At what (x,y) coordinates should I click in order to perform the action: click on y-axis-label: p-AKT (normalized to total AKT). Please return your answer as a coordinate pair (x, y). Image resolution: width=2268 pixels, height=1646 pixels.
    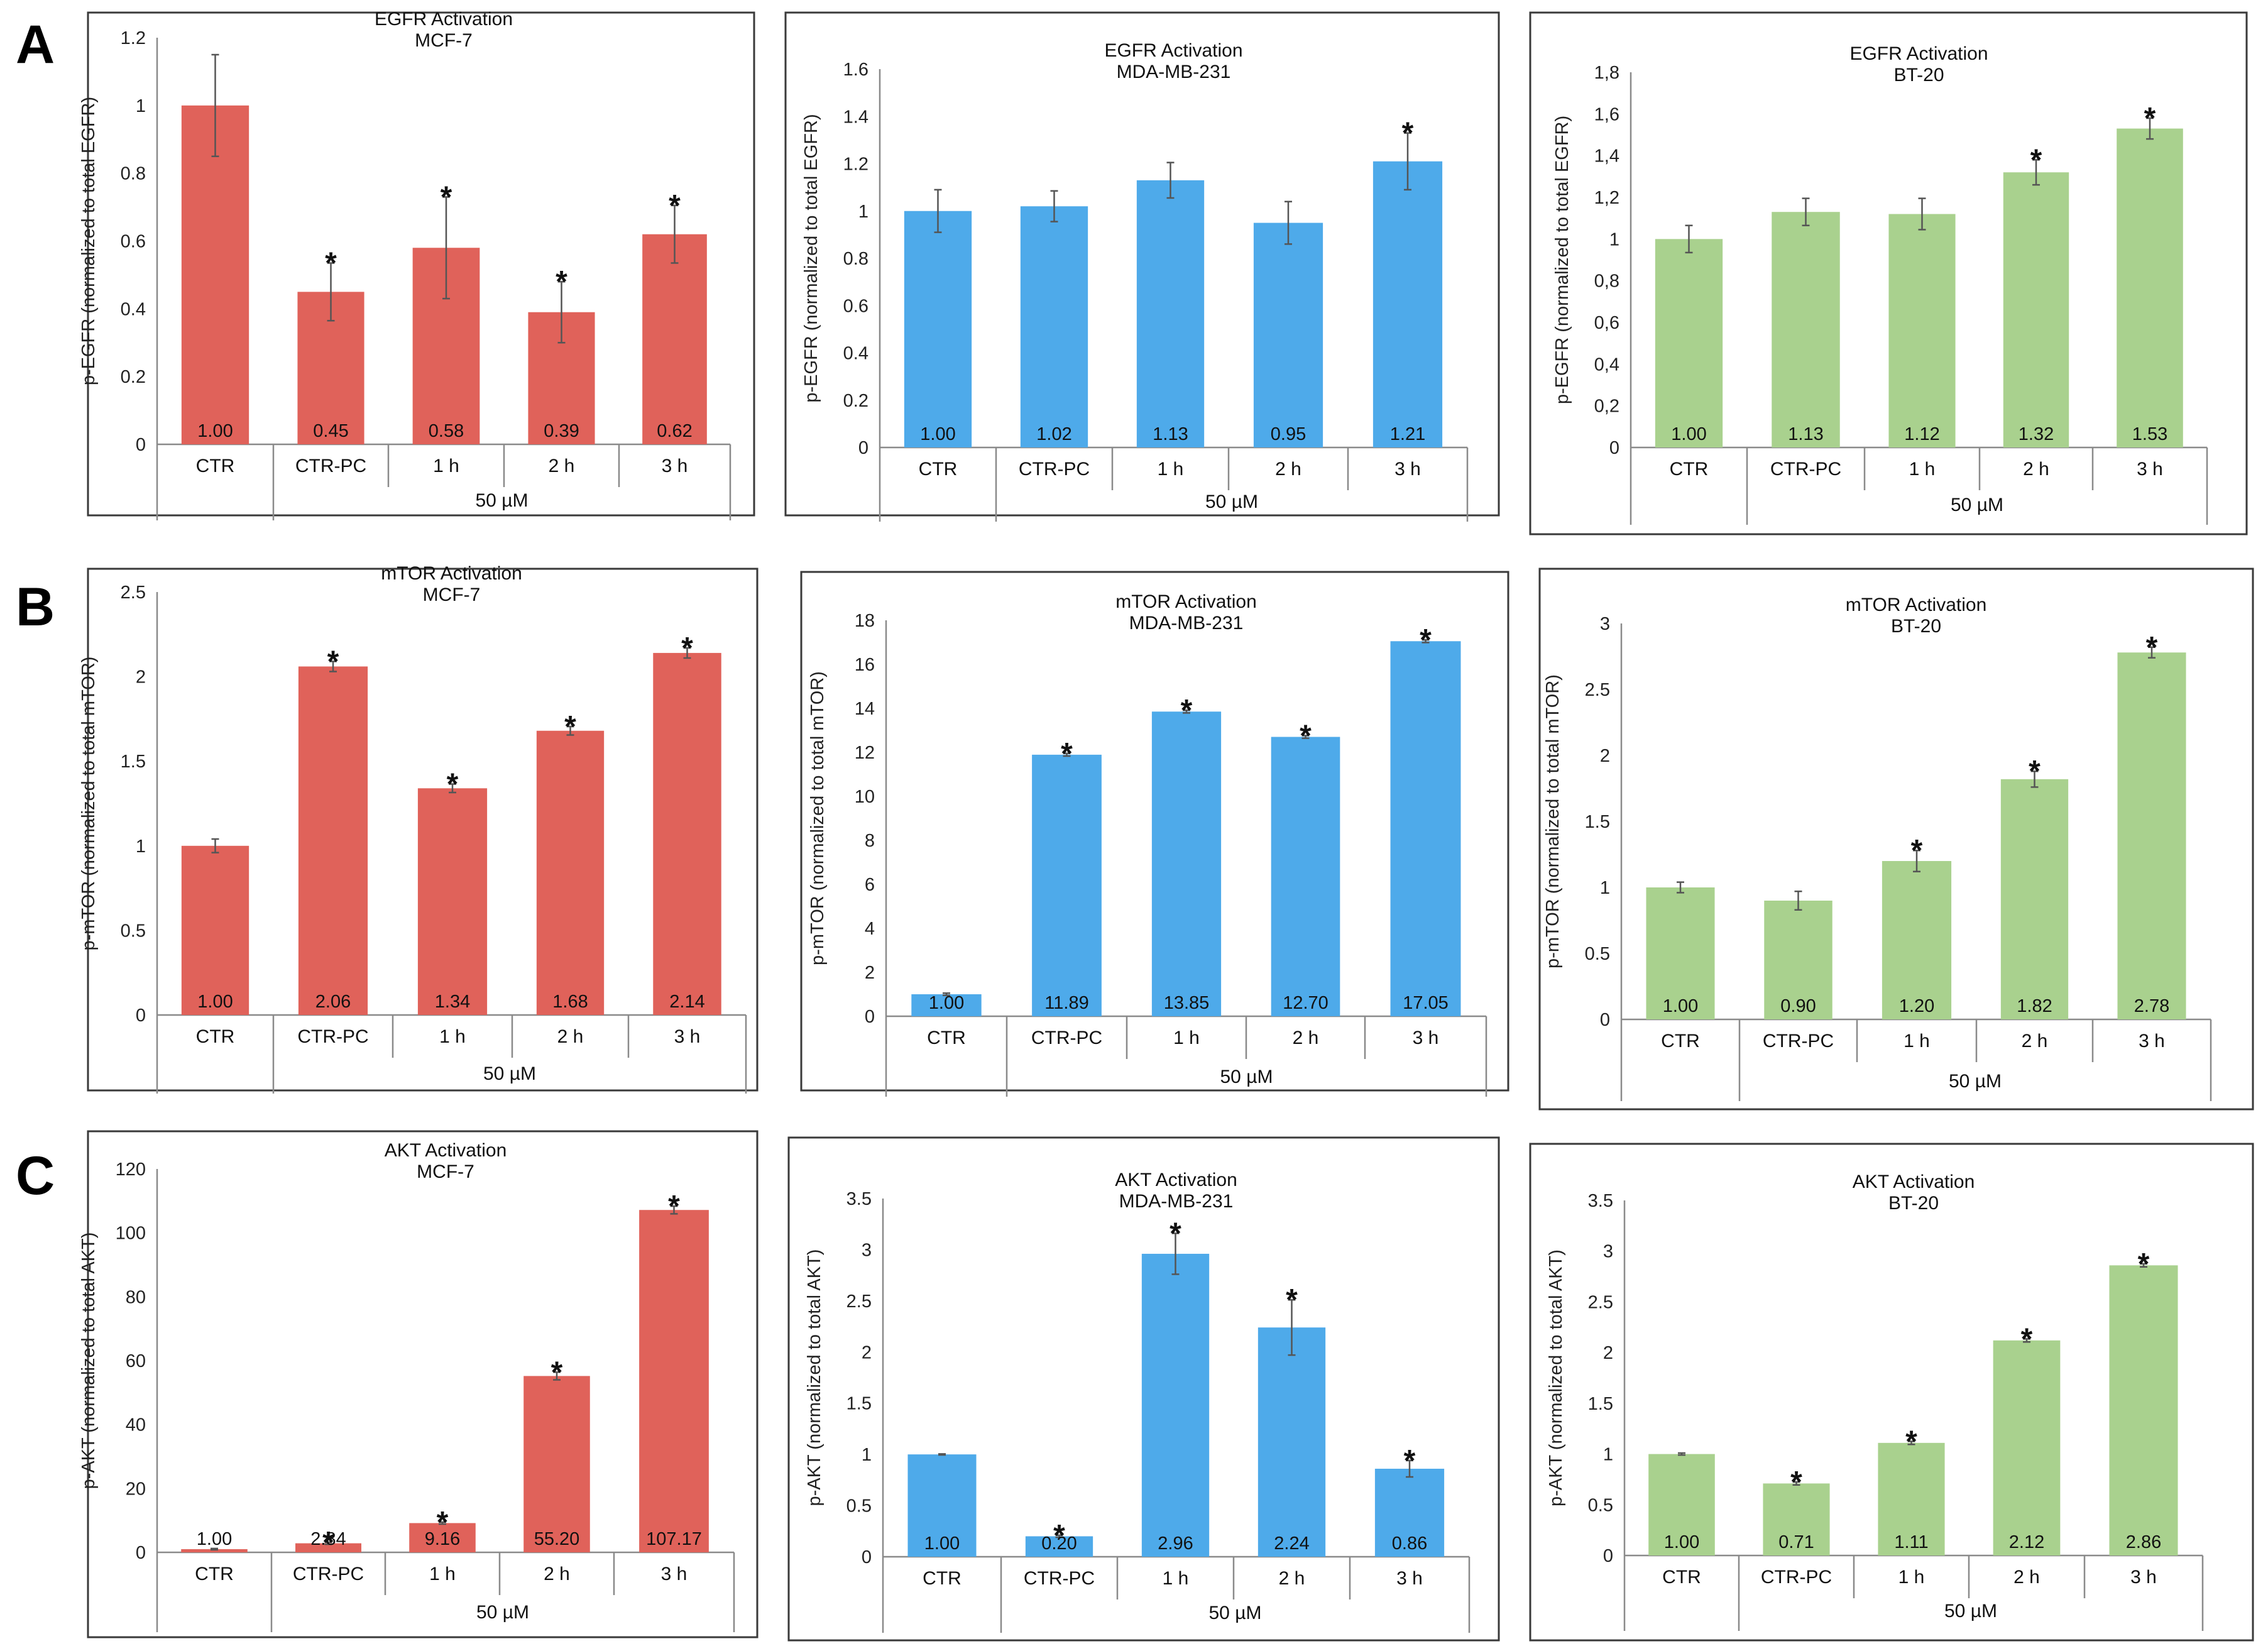
    Looking at the image, I should click on (814, 1377).